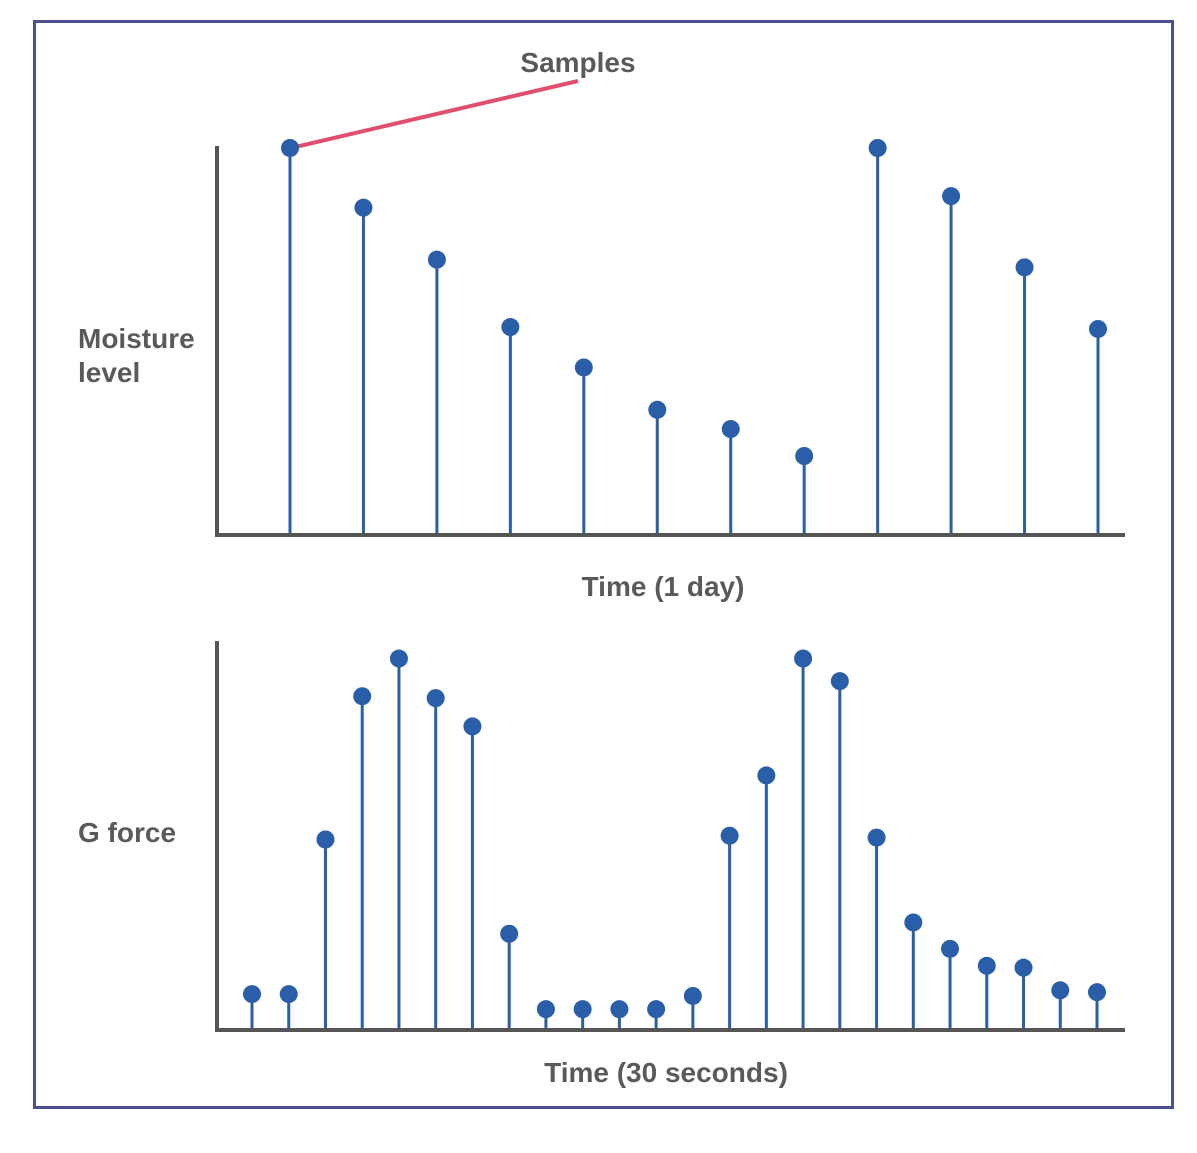  What do you see at coordinates (127, 832) in the screenshot?
I see `gforce-y-label: G force` at bounding box center [127, 832].